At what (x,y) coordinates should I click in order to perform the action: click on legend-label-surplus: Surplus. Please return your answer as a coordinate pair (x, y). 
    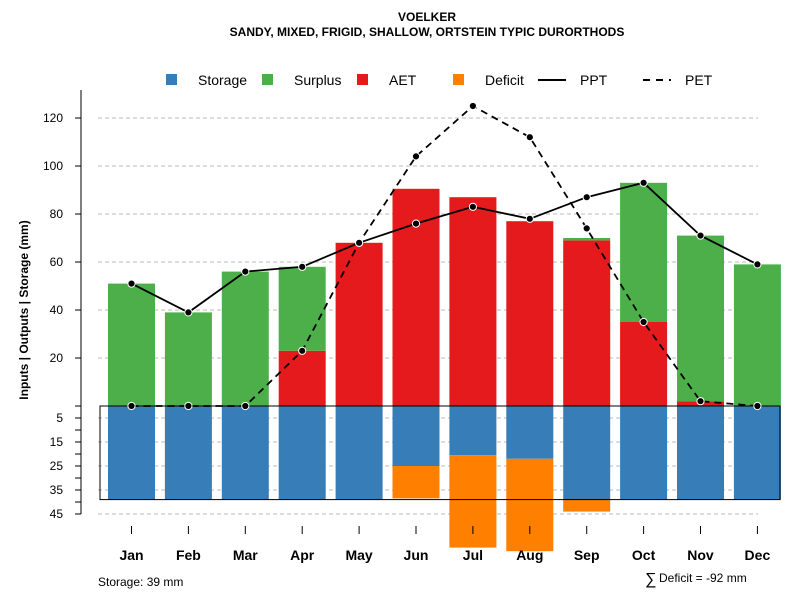
    Looking at the image, I should click on (317, 80).